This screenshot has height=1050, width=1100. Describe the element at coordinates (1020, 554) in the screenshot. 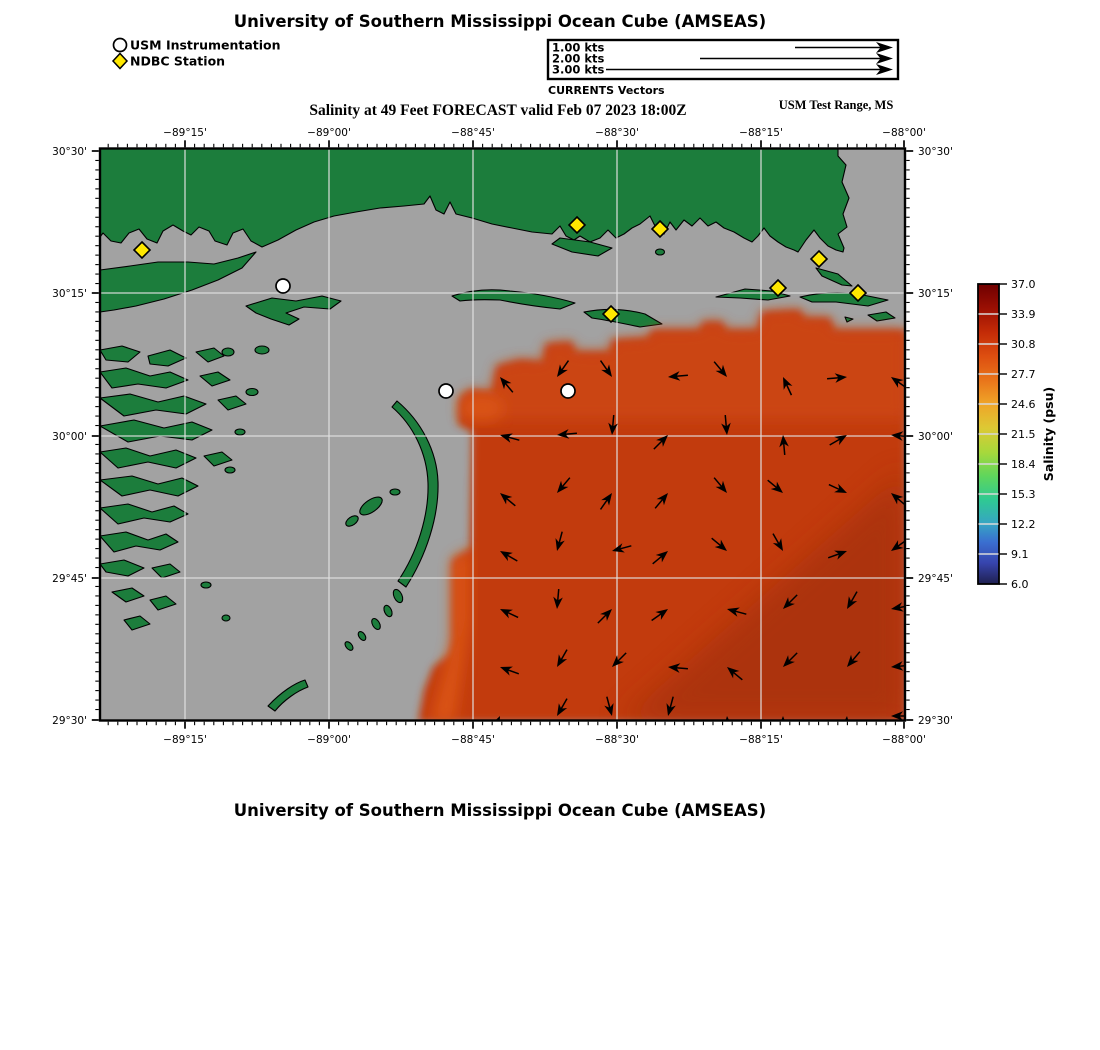

I see `colorbar-tick-label: 9.1` at that location.